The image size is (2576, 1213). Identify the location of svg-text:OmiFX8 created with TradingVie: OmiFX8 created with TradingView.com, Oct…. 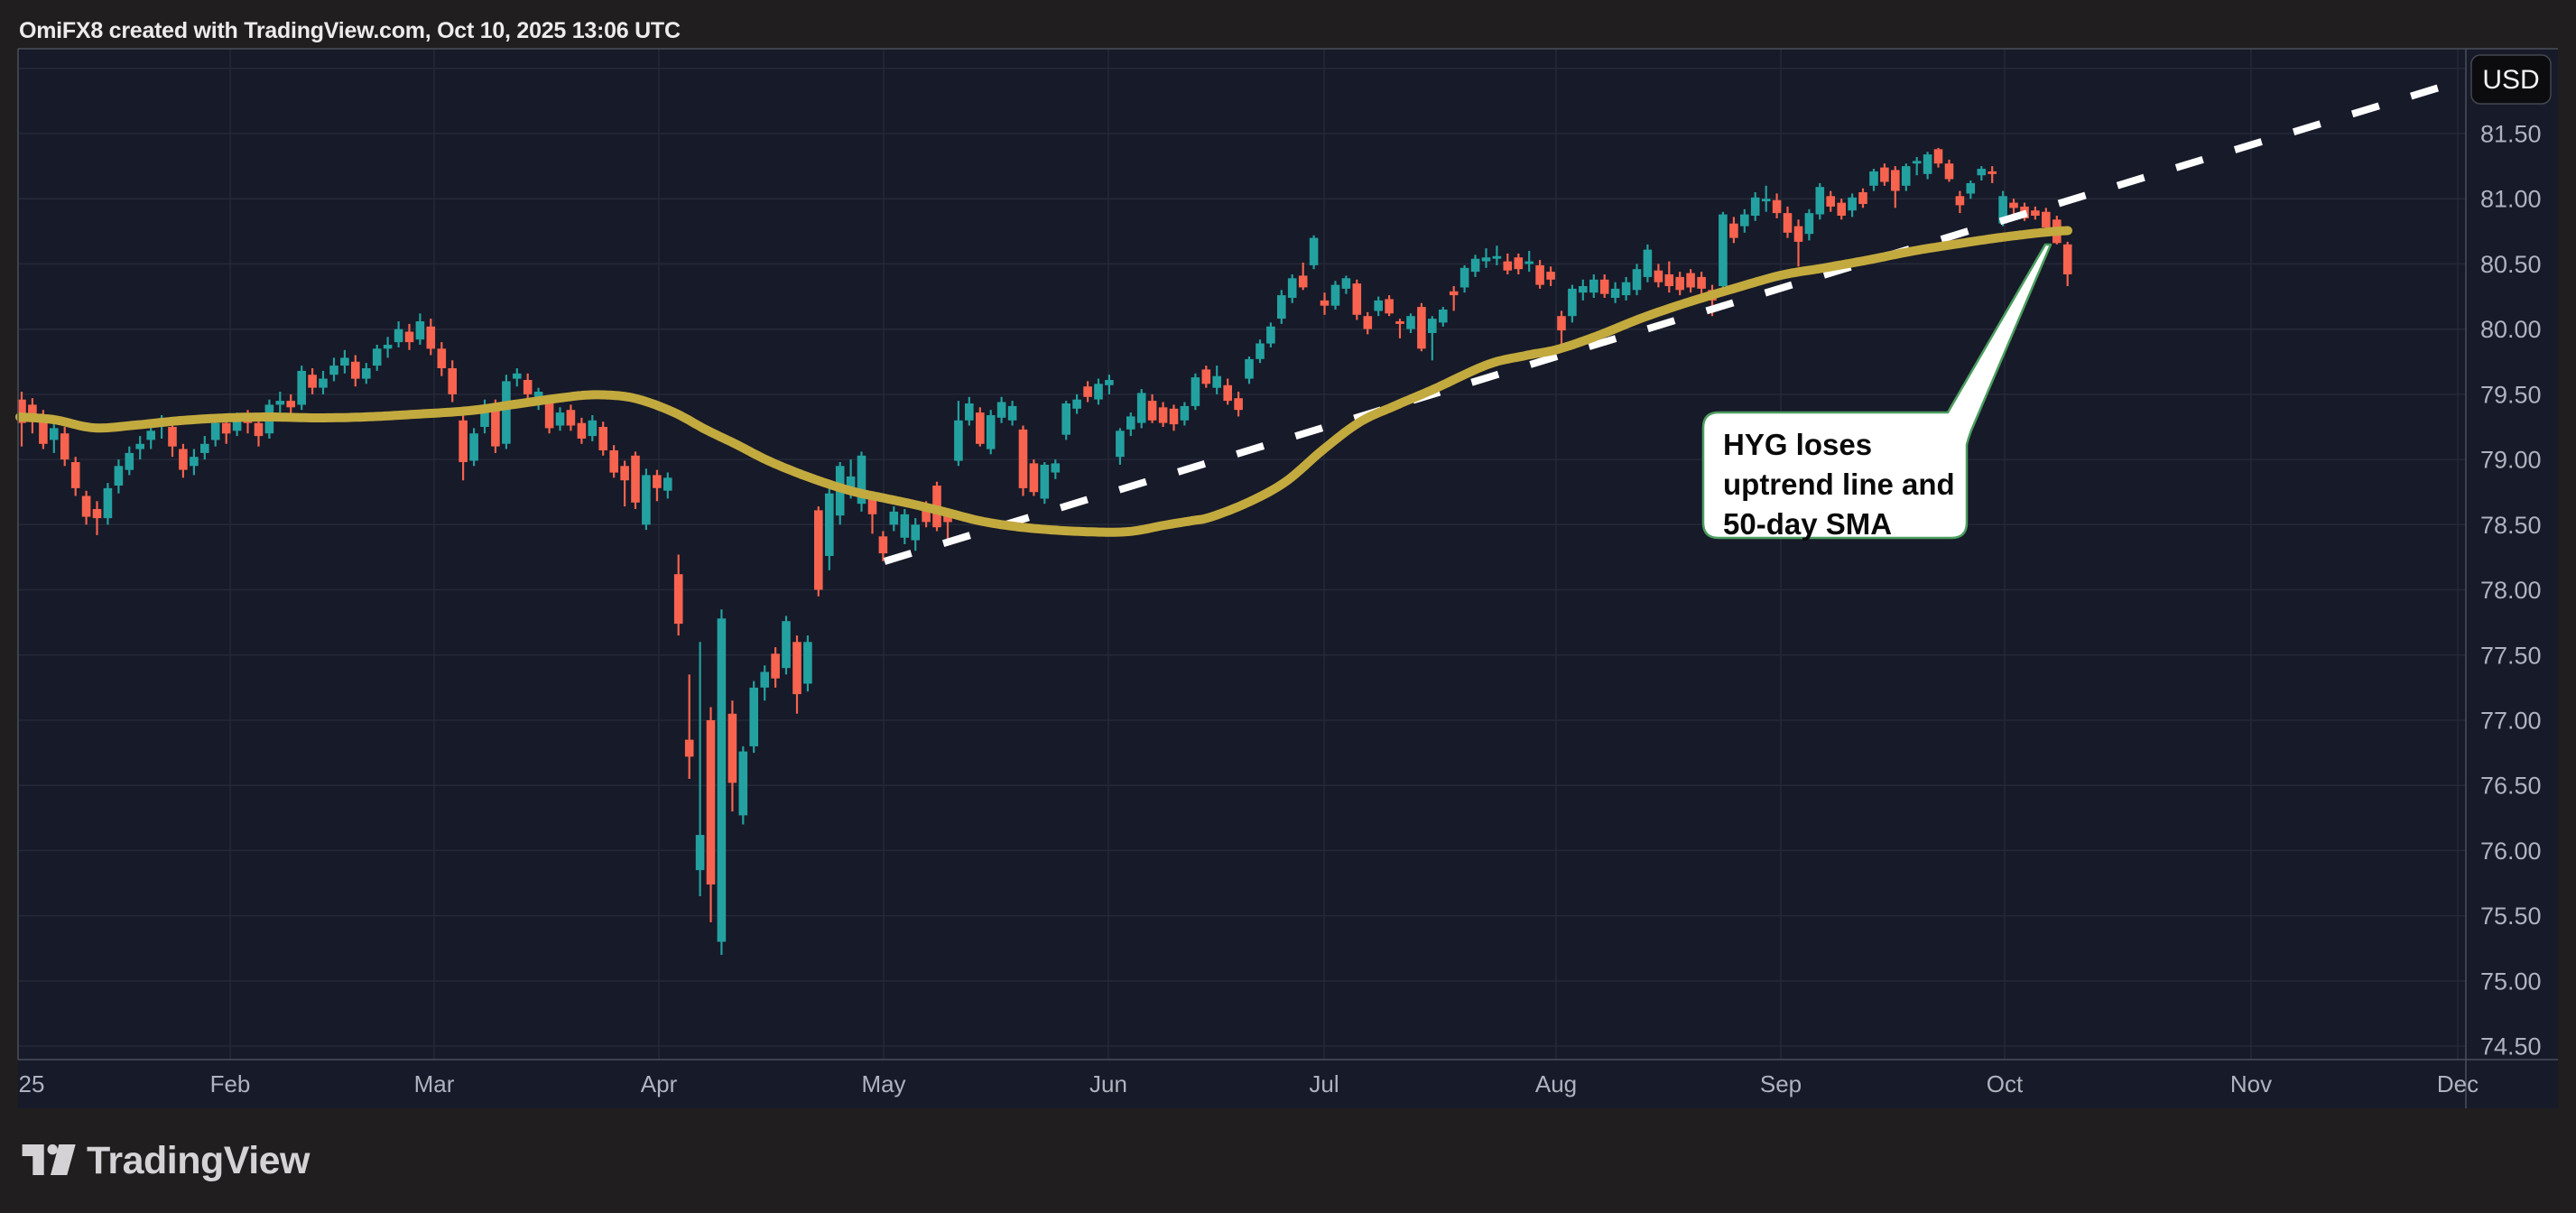
(350, 30).